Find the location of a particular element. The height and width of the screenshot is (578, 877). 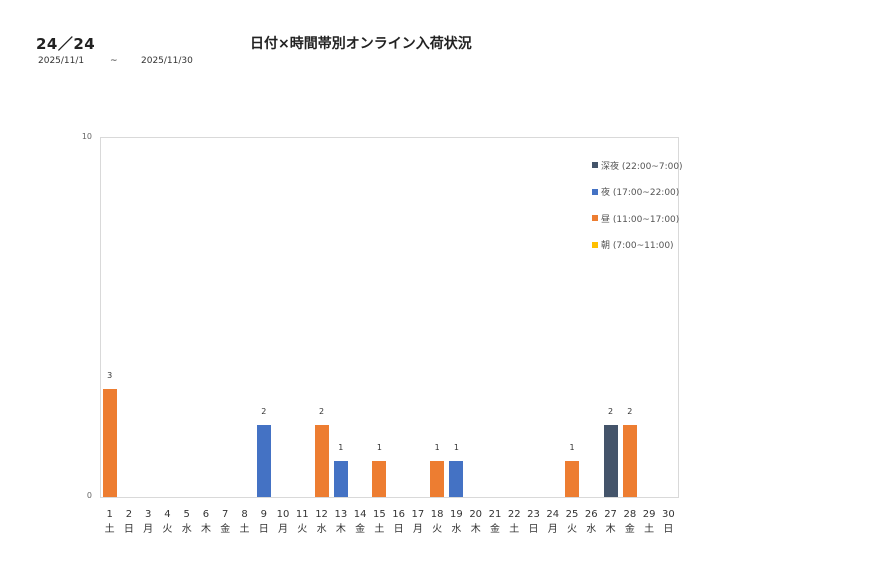

x-tick-label: 26 水 is located at coordinates (591, 522).